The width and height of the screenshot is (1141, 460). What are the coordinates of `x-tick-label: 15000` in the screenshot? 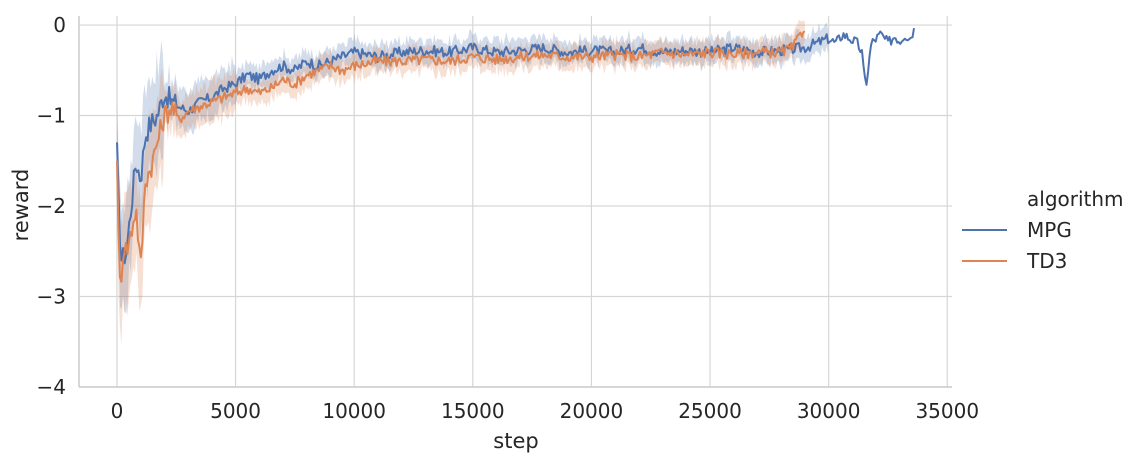 It's located at (473, 411).